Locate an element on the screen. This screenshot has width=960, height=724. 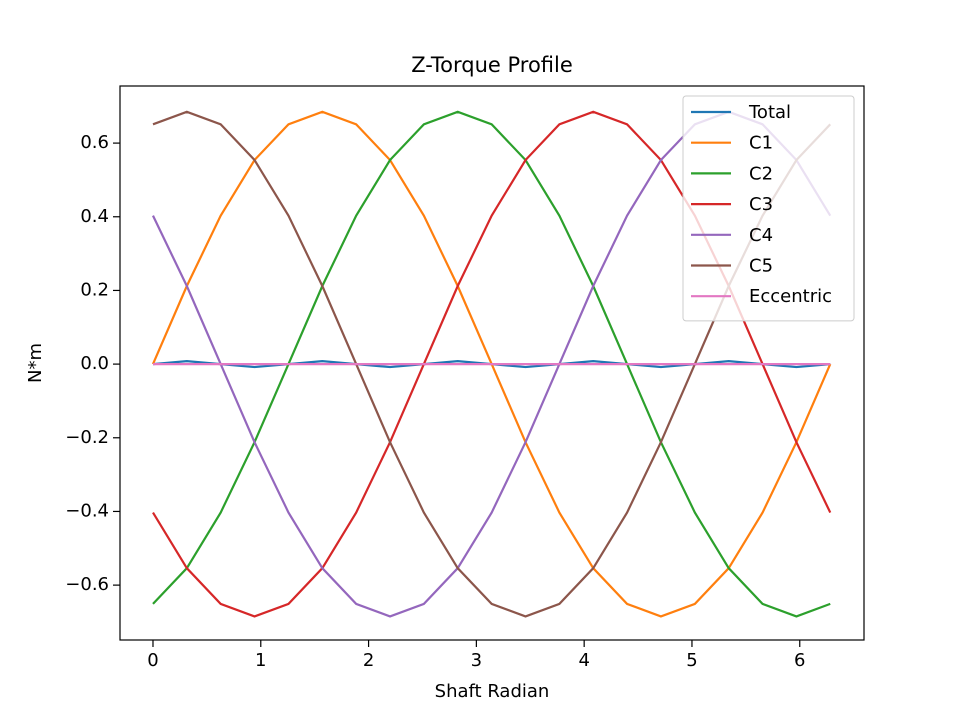
legend-label: Total is located at coordinates (769, 112).